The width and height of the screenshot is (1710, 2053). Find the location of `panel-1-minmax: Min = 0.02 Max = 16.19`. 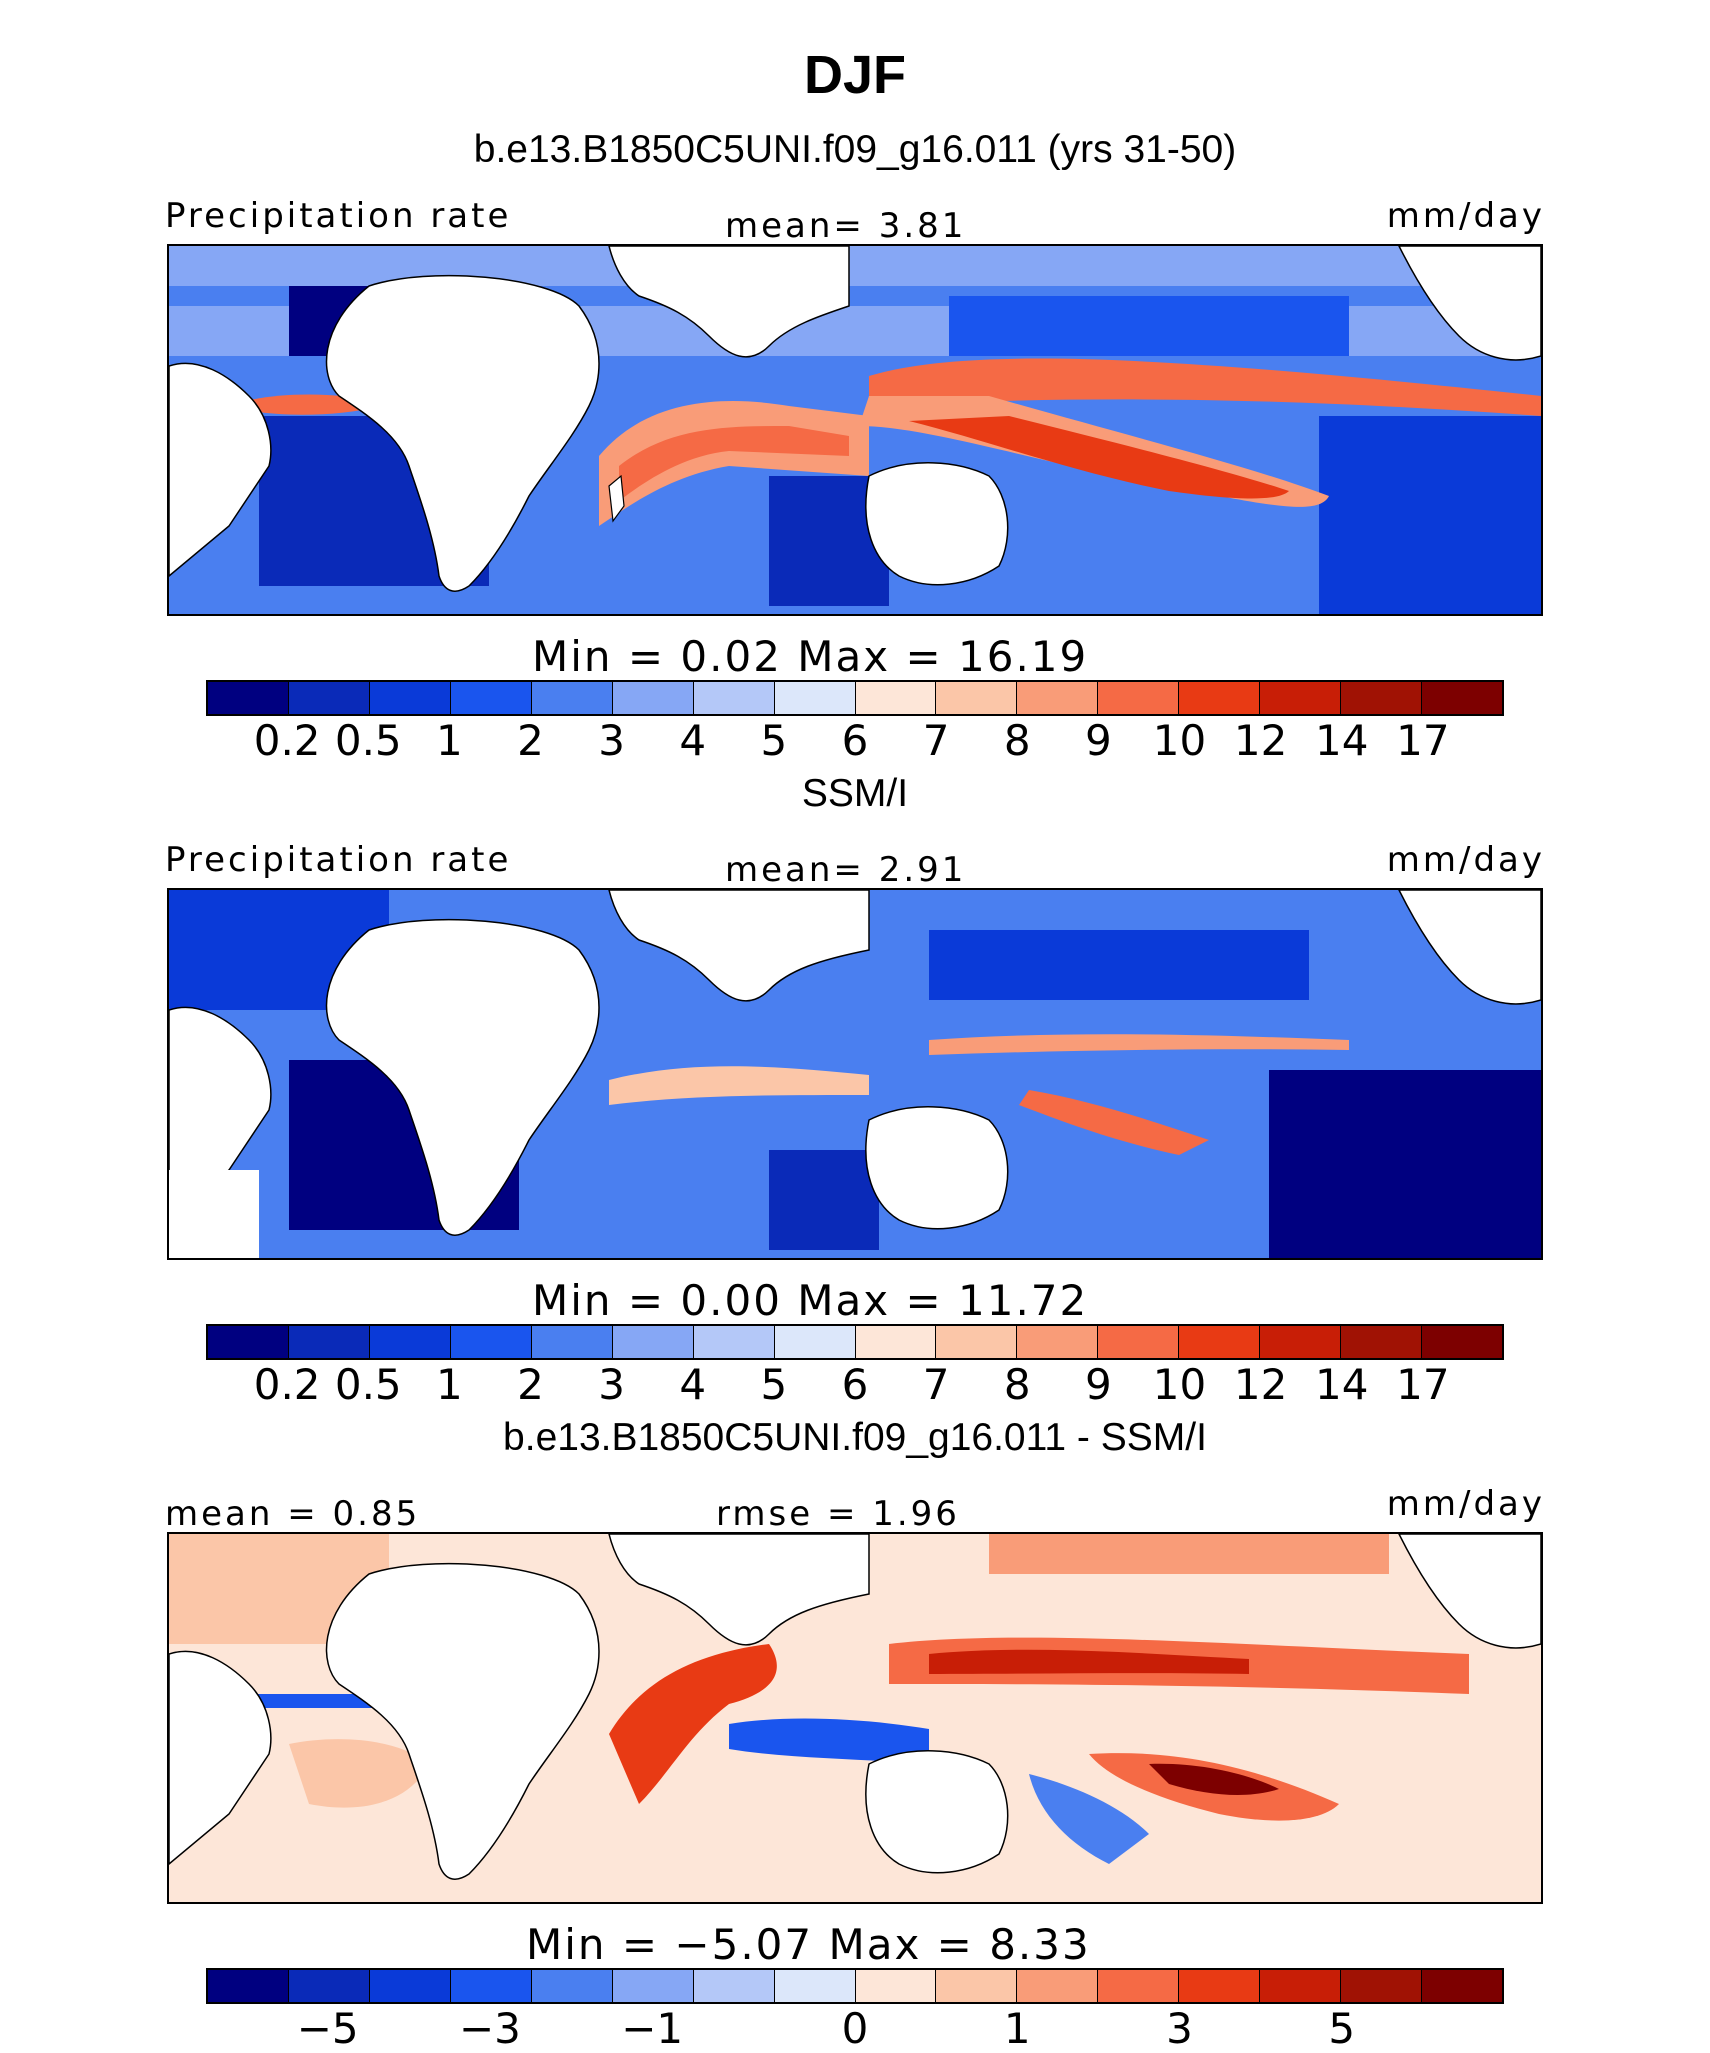

panel-1-minmax: Min = 0.02 Max = 16.19 is located at coordinates (810, 656).